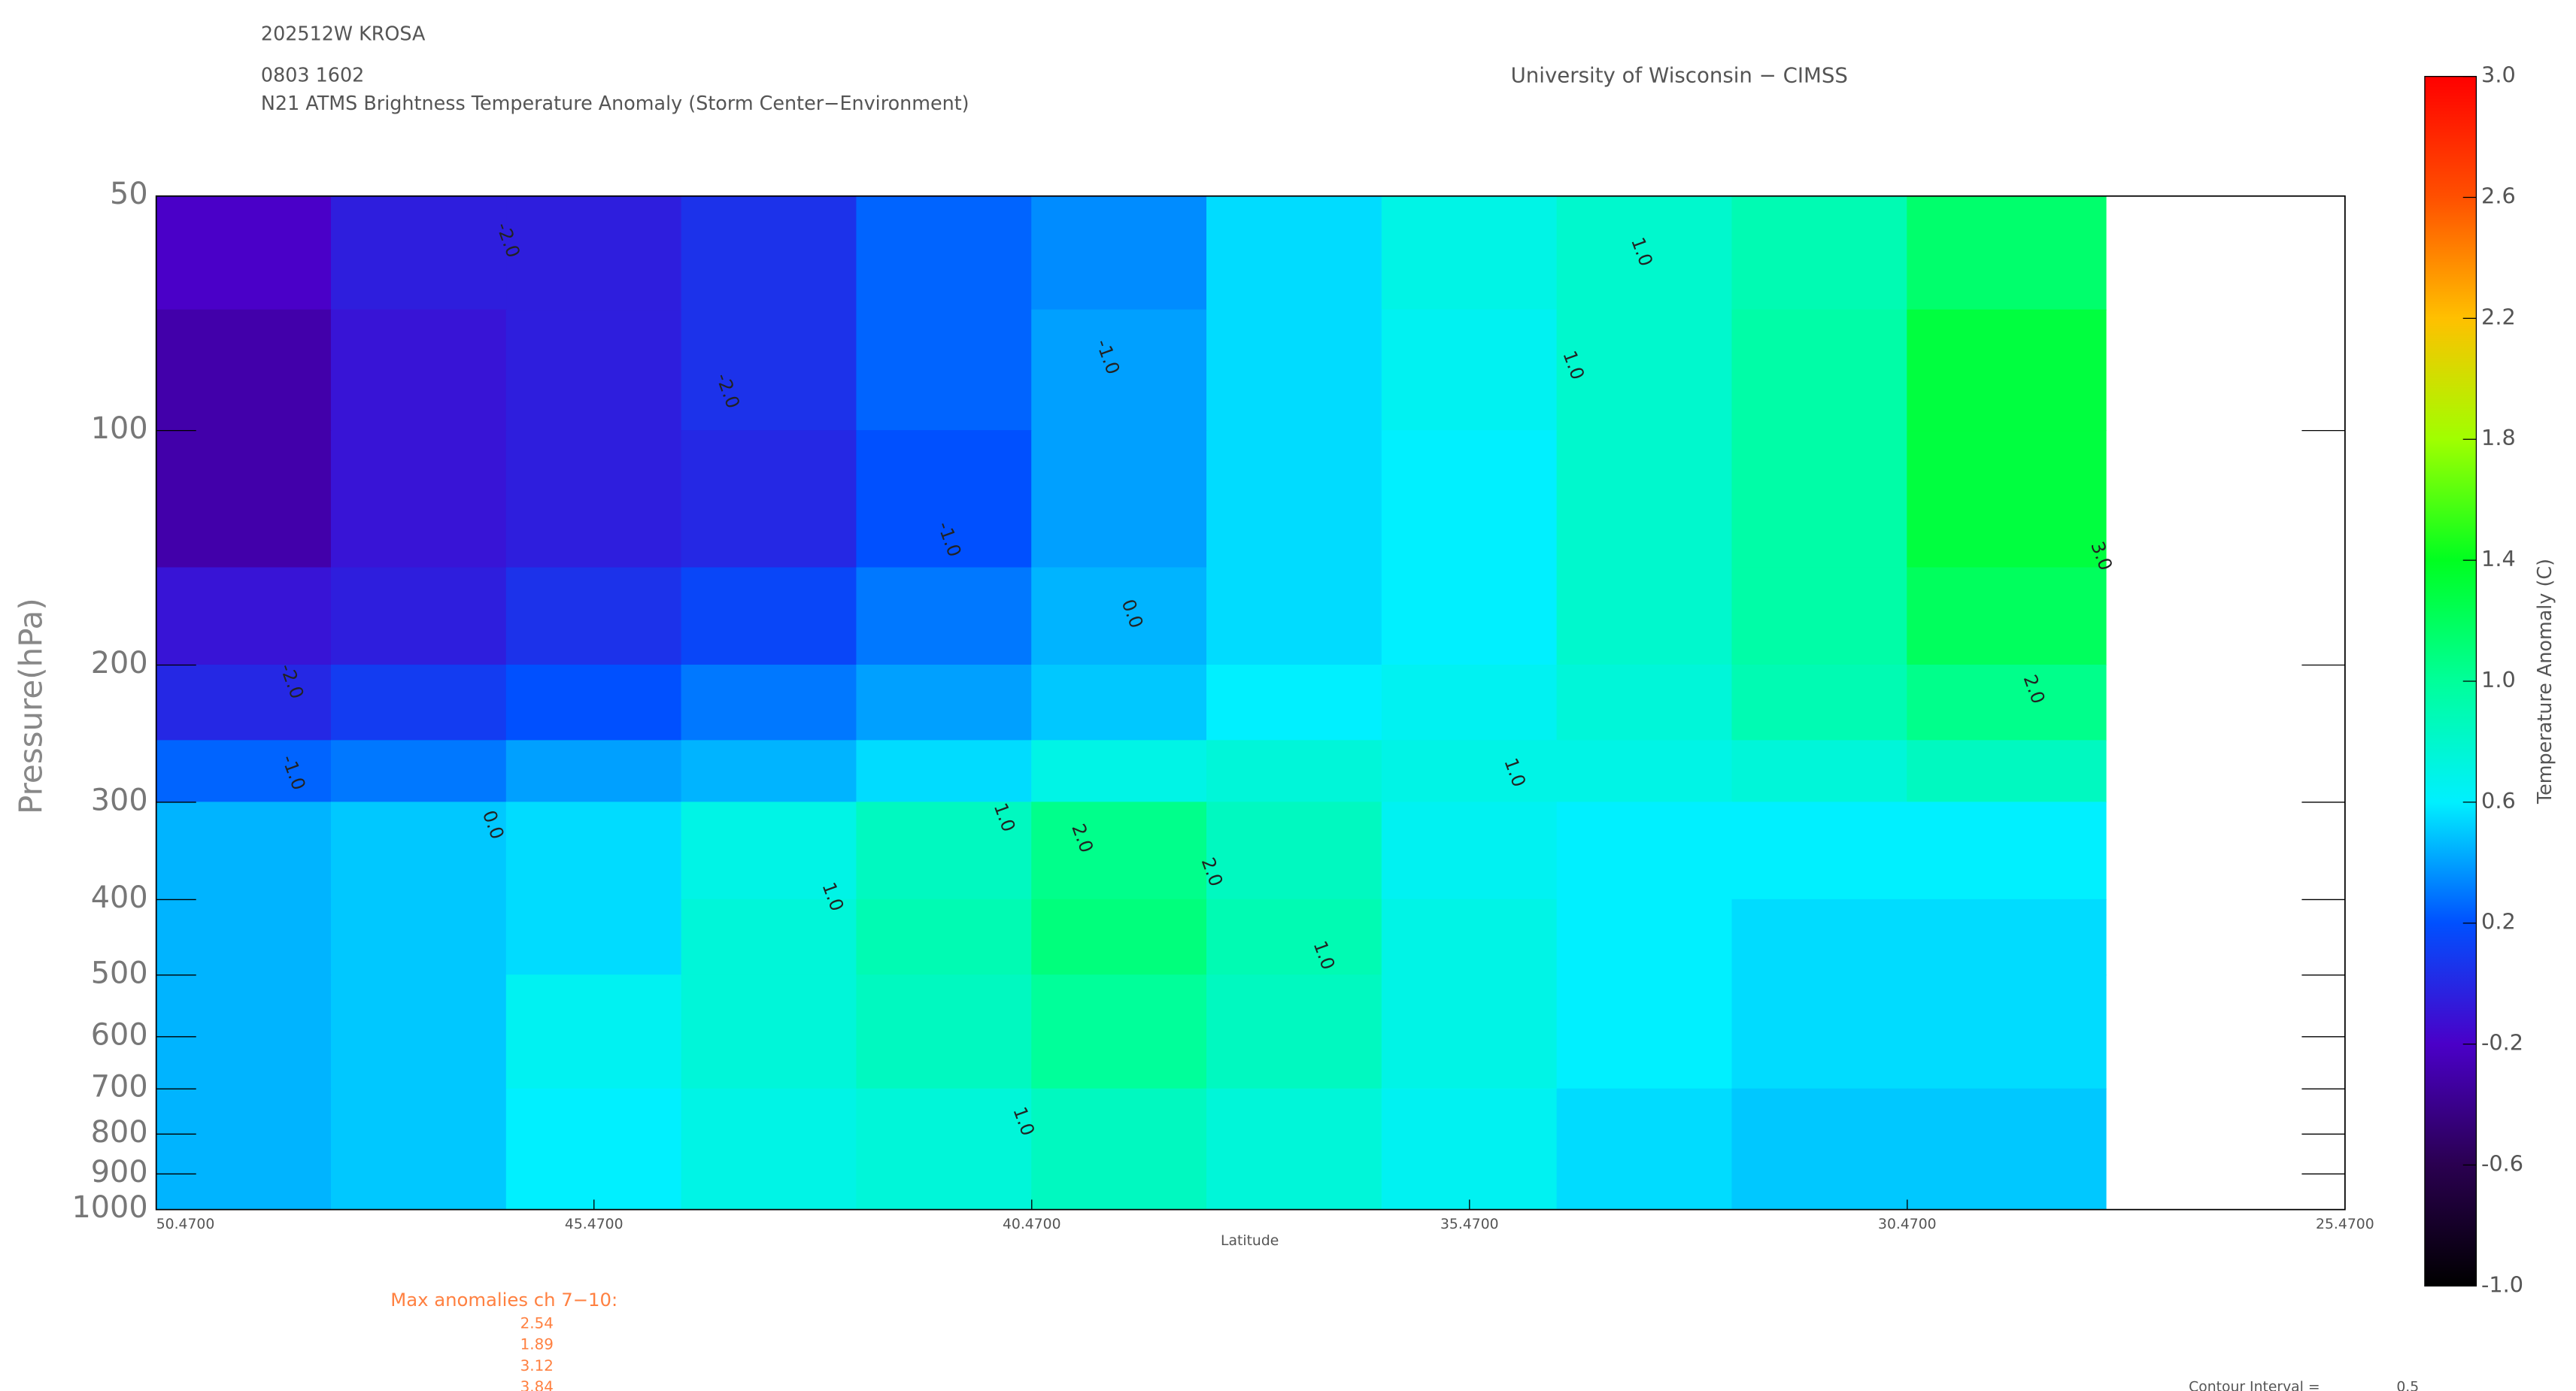 The image size is (2576, 1391). What do you see at coordinates (119, 1034) in the screenshot?
I see `y-tick-label: 600` at bounding box center [119, 1034].